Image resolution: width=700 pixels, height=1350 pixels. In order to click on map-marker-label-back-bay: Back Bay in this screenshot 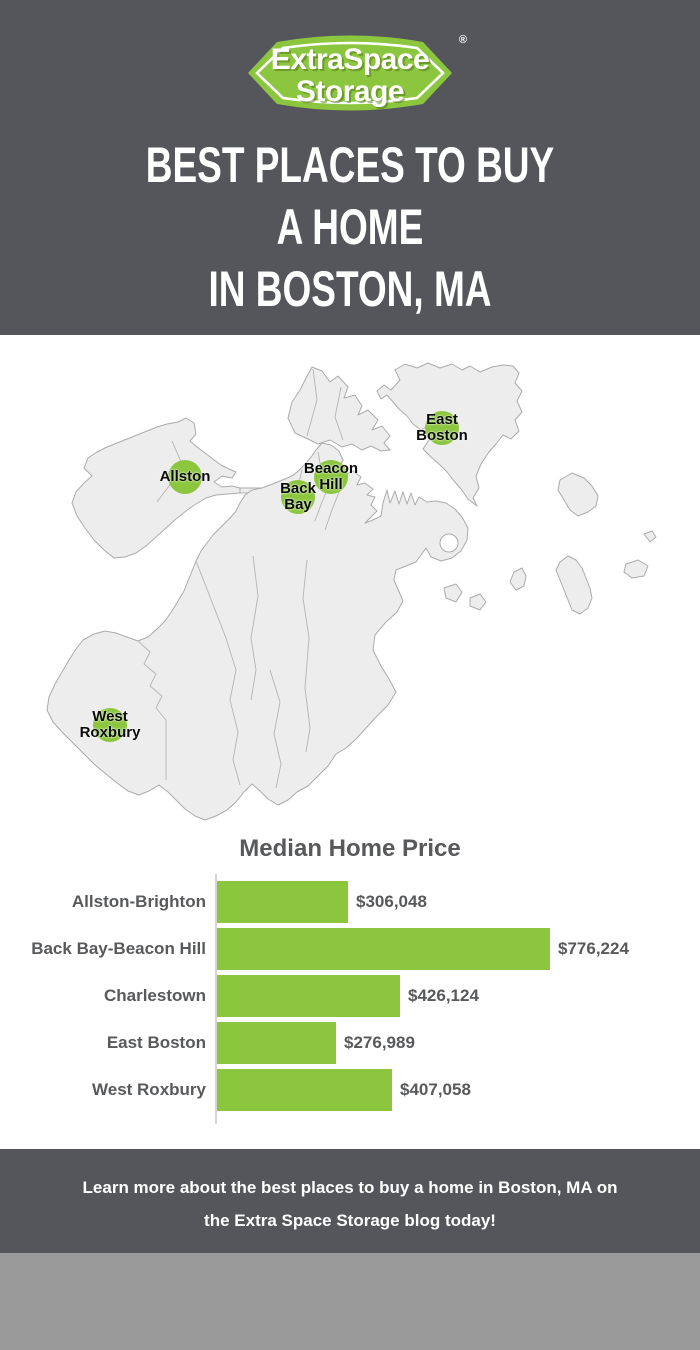, I will do `click(298, 496)`.